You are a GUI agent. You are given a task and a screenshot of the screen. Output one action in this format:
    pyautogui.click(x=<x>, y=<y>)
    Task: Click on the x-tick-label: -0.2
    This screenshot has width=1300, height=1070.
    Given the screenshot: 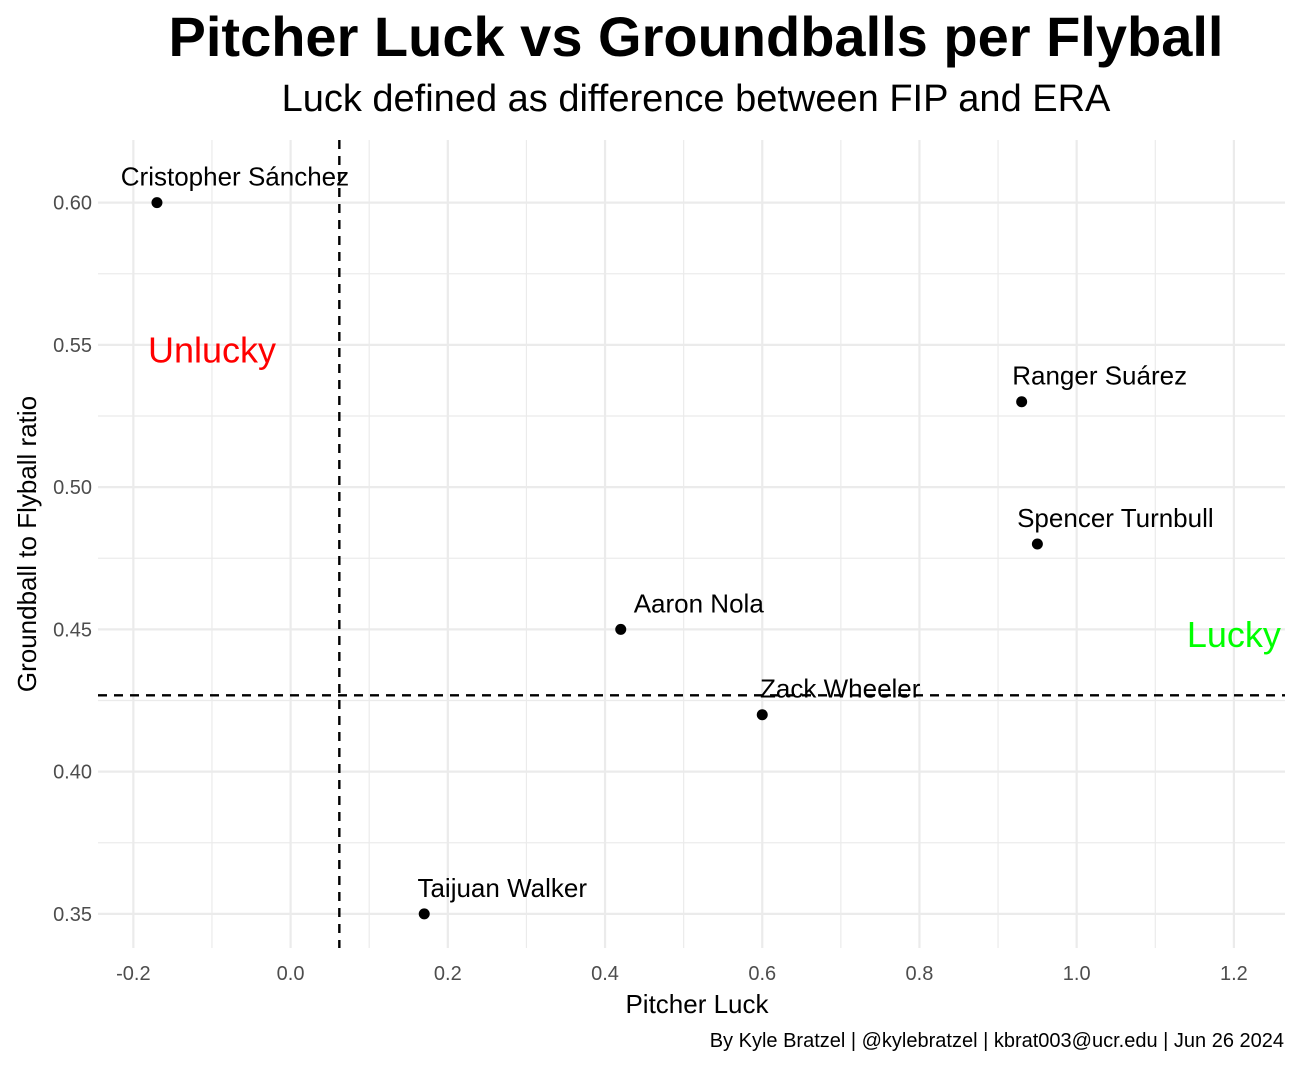 What is the action you would take?
    pyautogui.click(x=133, y=974)
    